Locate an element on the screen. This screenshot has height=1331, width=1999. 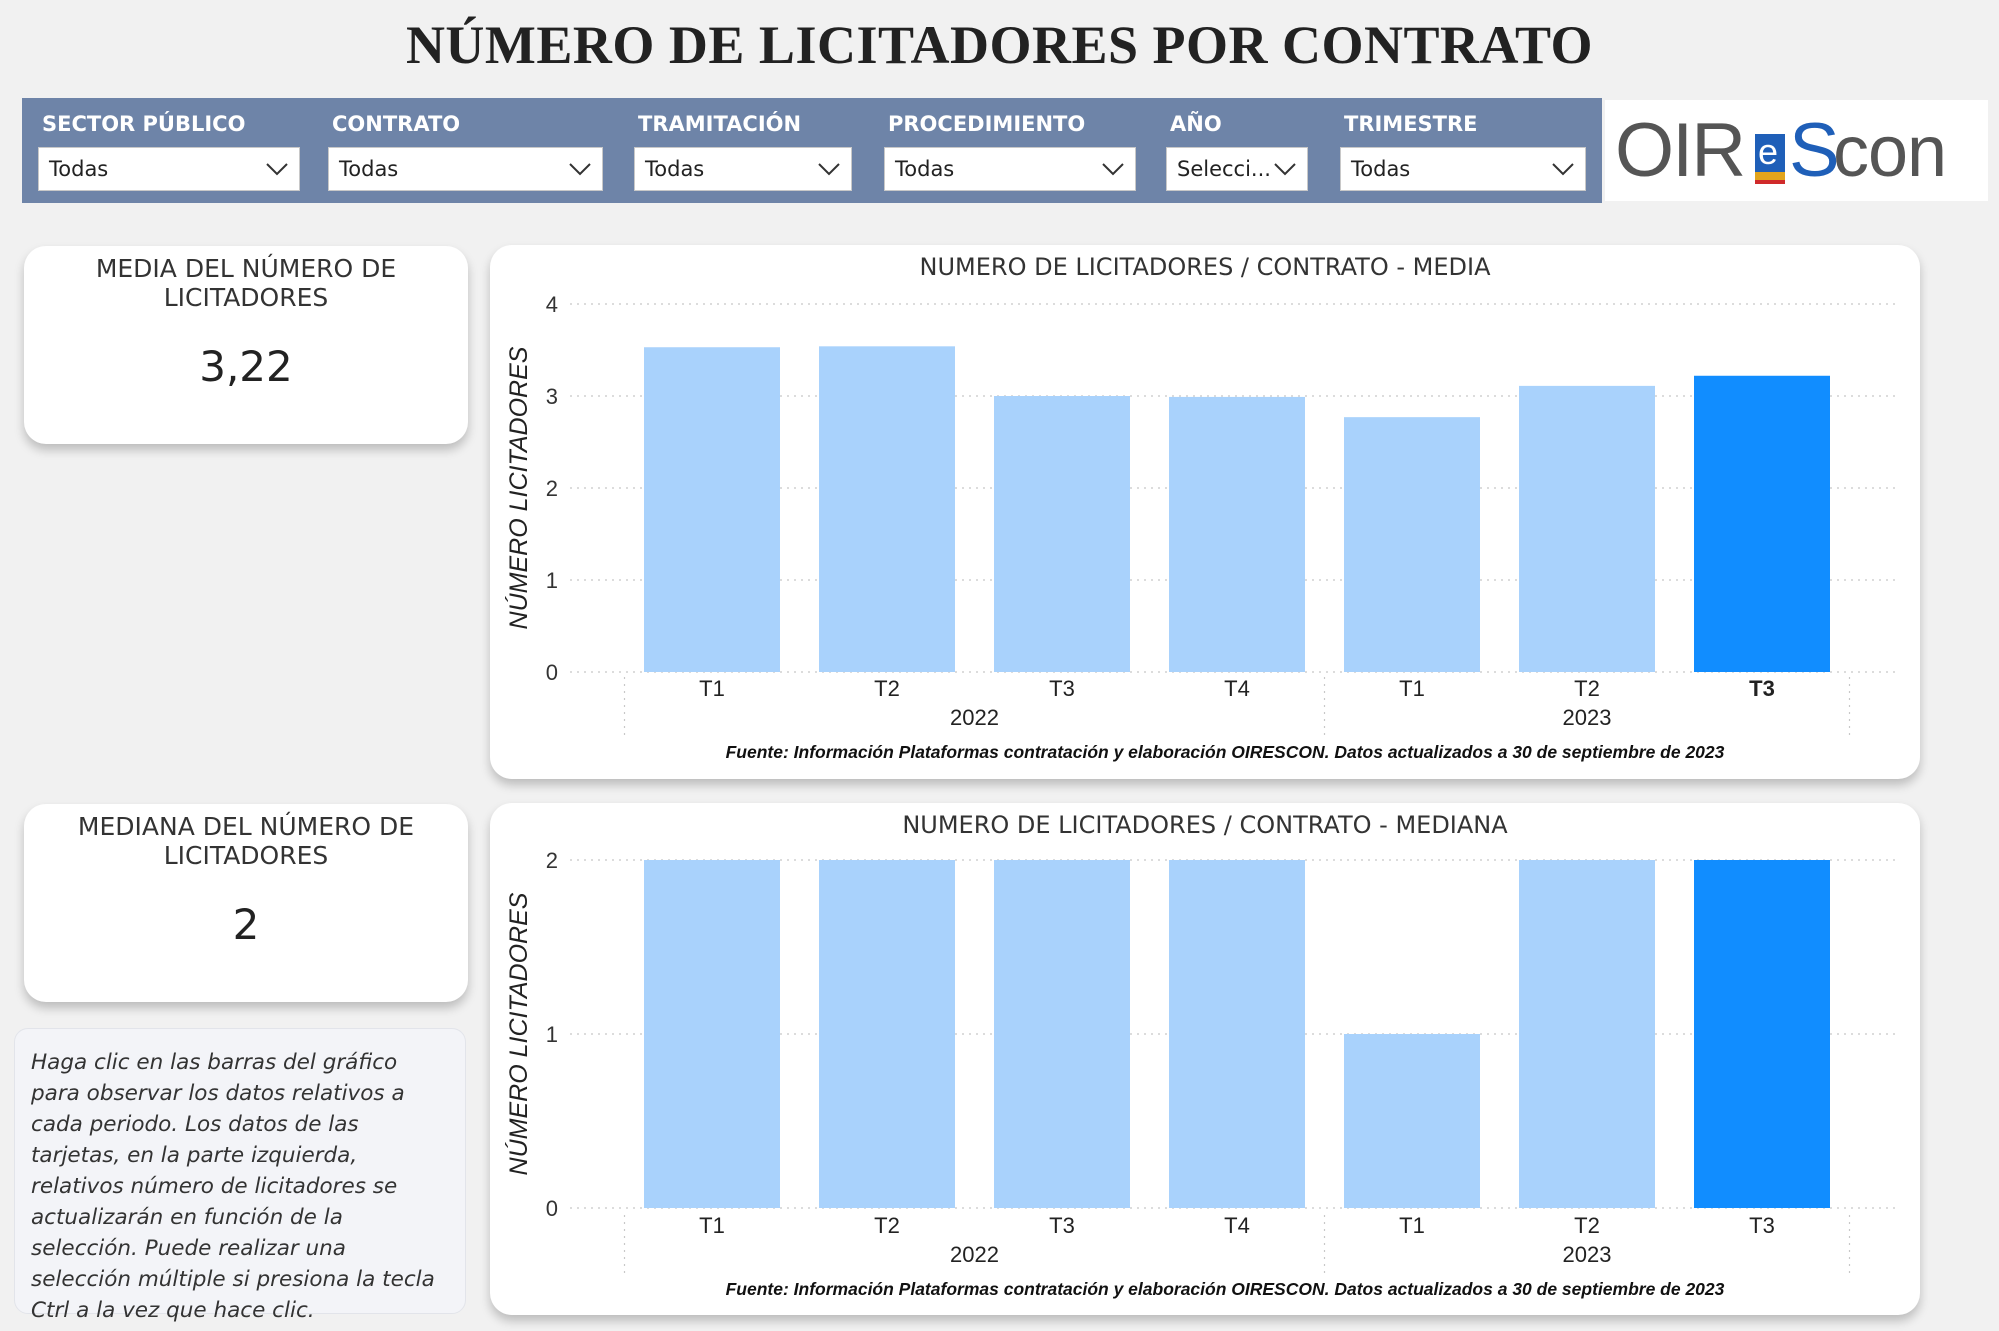
filter-contrato: CONTRATO Todas is located at coordinates (465, 150).